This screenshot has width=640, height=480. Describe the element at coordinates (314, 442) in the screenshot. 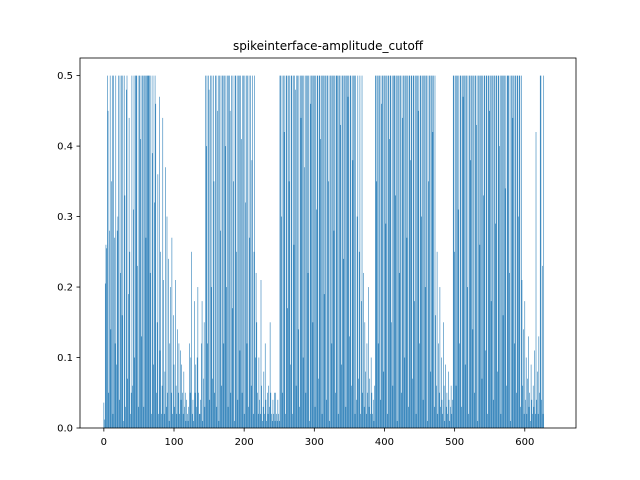

I see `x-tick-label: 300` at that location.